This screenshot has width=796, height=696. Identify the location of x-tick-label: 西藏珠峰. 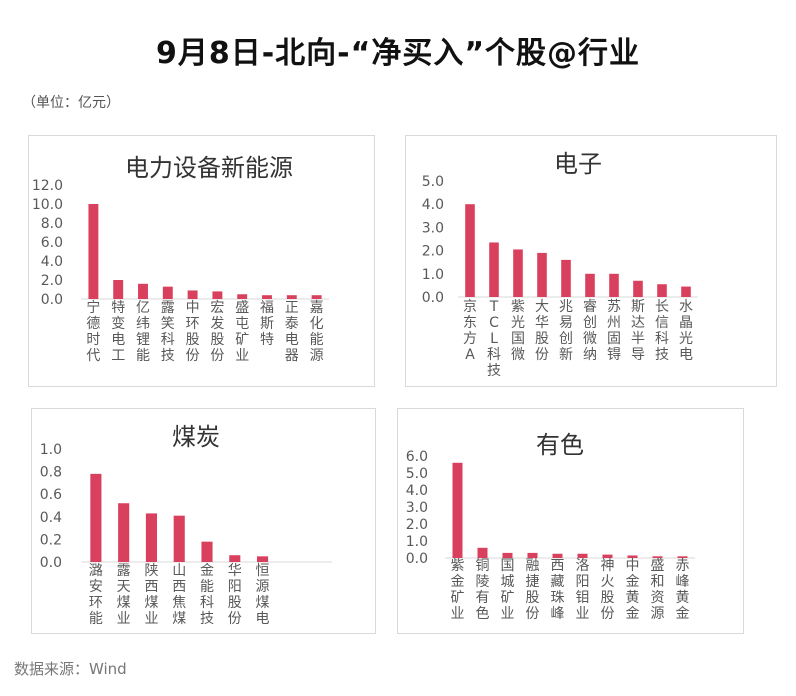
(558, 590).